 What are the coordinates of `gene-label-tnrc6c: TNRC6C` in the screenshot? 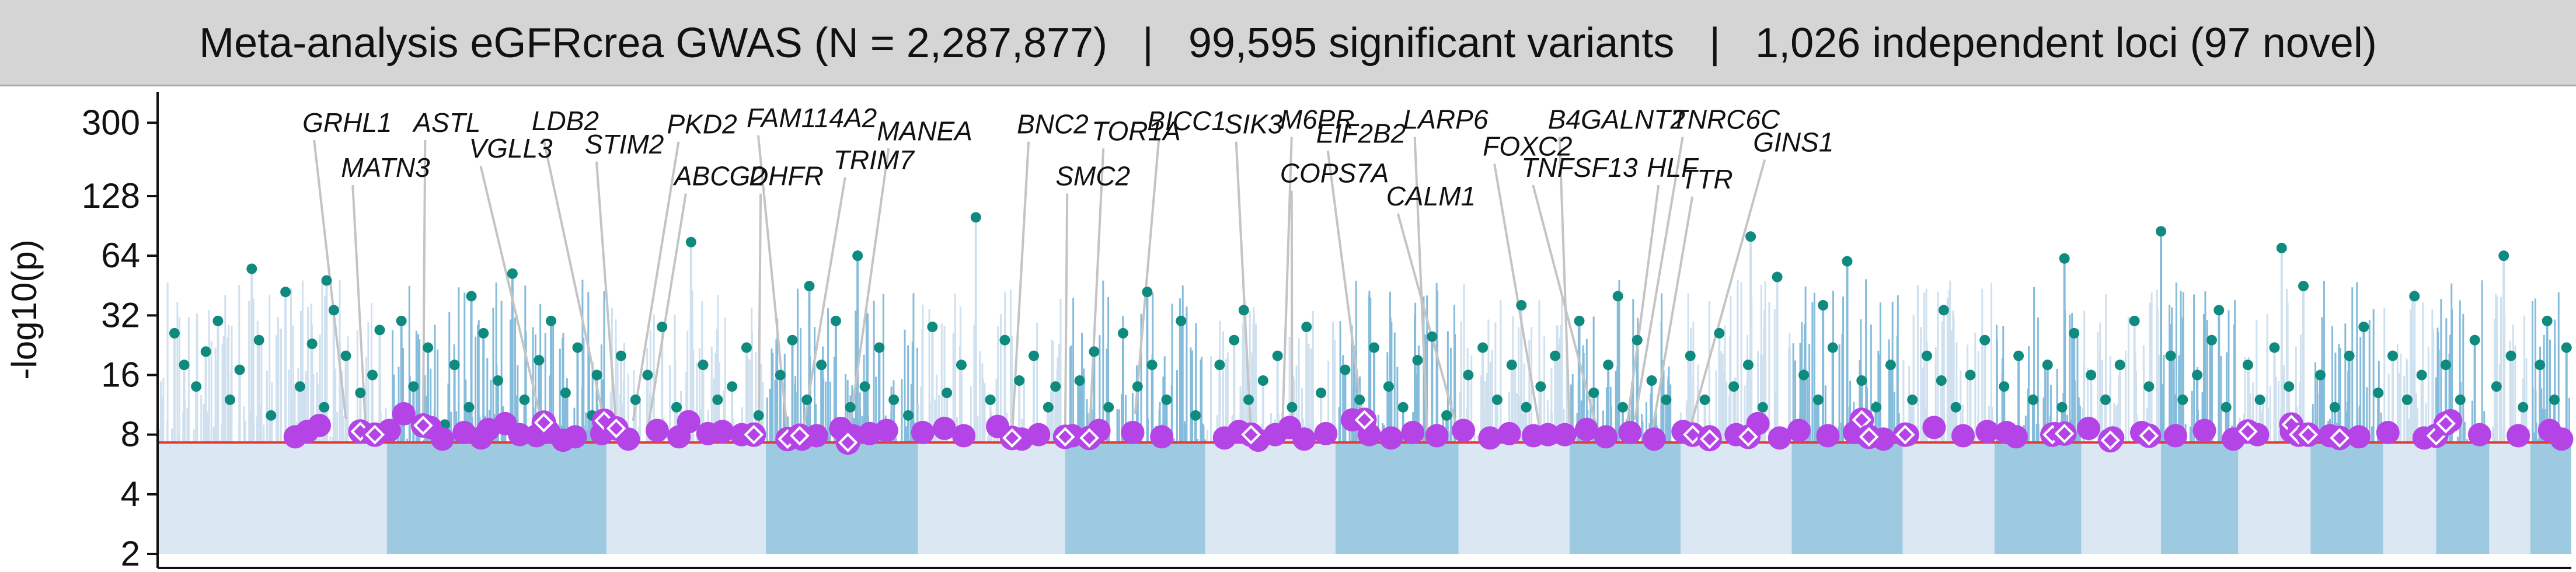 It's located at (1726, 119).